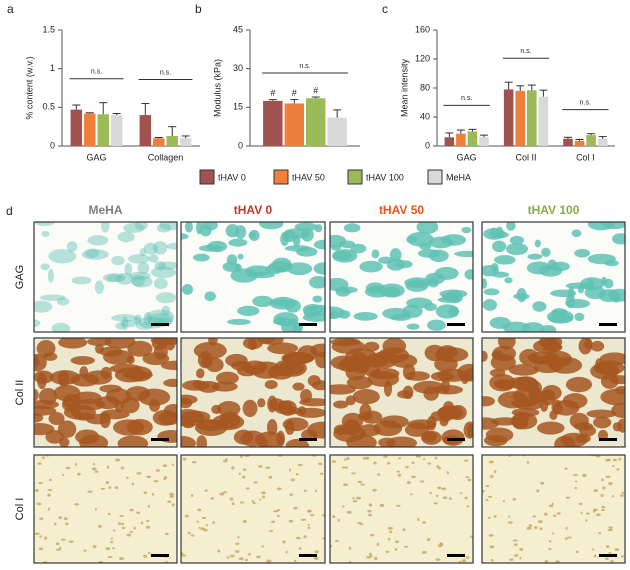 Image resolution: width=630 pixels, height=570 pixels. I want to click on y-tick-label: 30, so click(238, 68).